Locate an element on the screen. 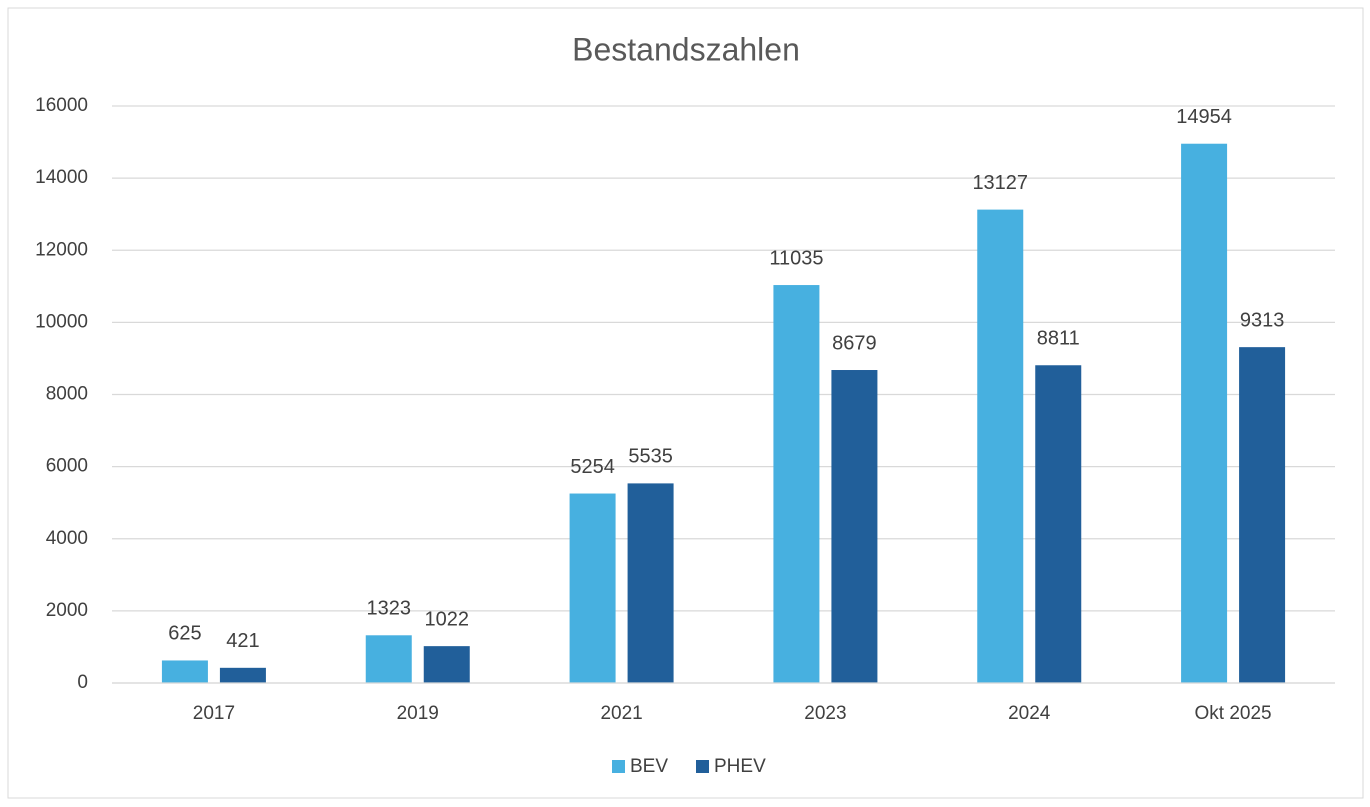 The width and height of the screenshot is (1370, 807). y-tick-label: 2000 is located at coordinates (67, 610).